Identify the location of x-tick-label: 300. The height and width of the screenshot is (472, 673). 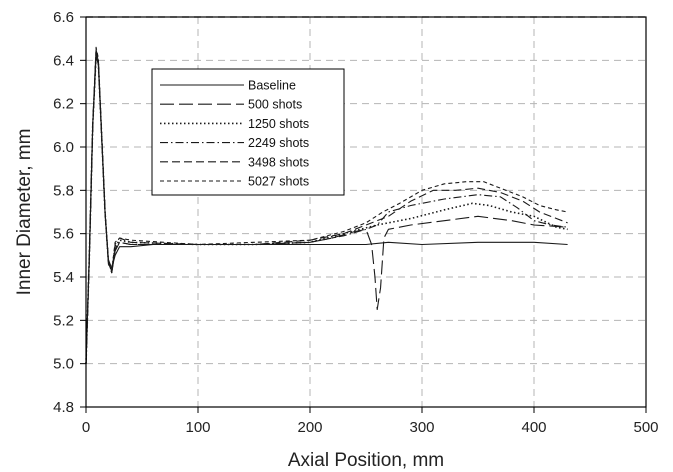
(421, 427).